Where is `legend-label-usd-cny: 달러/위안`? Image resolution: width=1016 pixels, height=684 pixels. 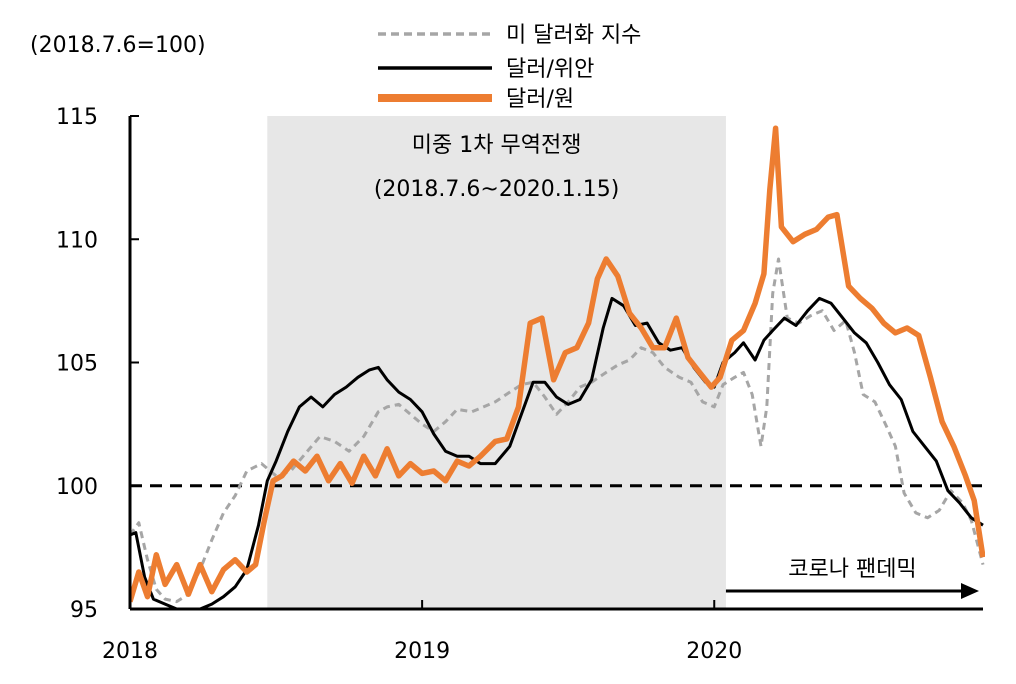
legend-label-usd-cny: 달러/위안 is located at coordinates (550, 69).